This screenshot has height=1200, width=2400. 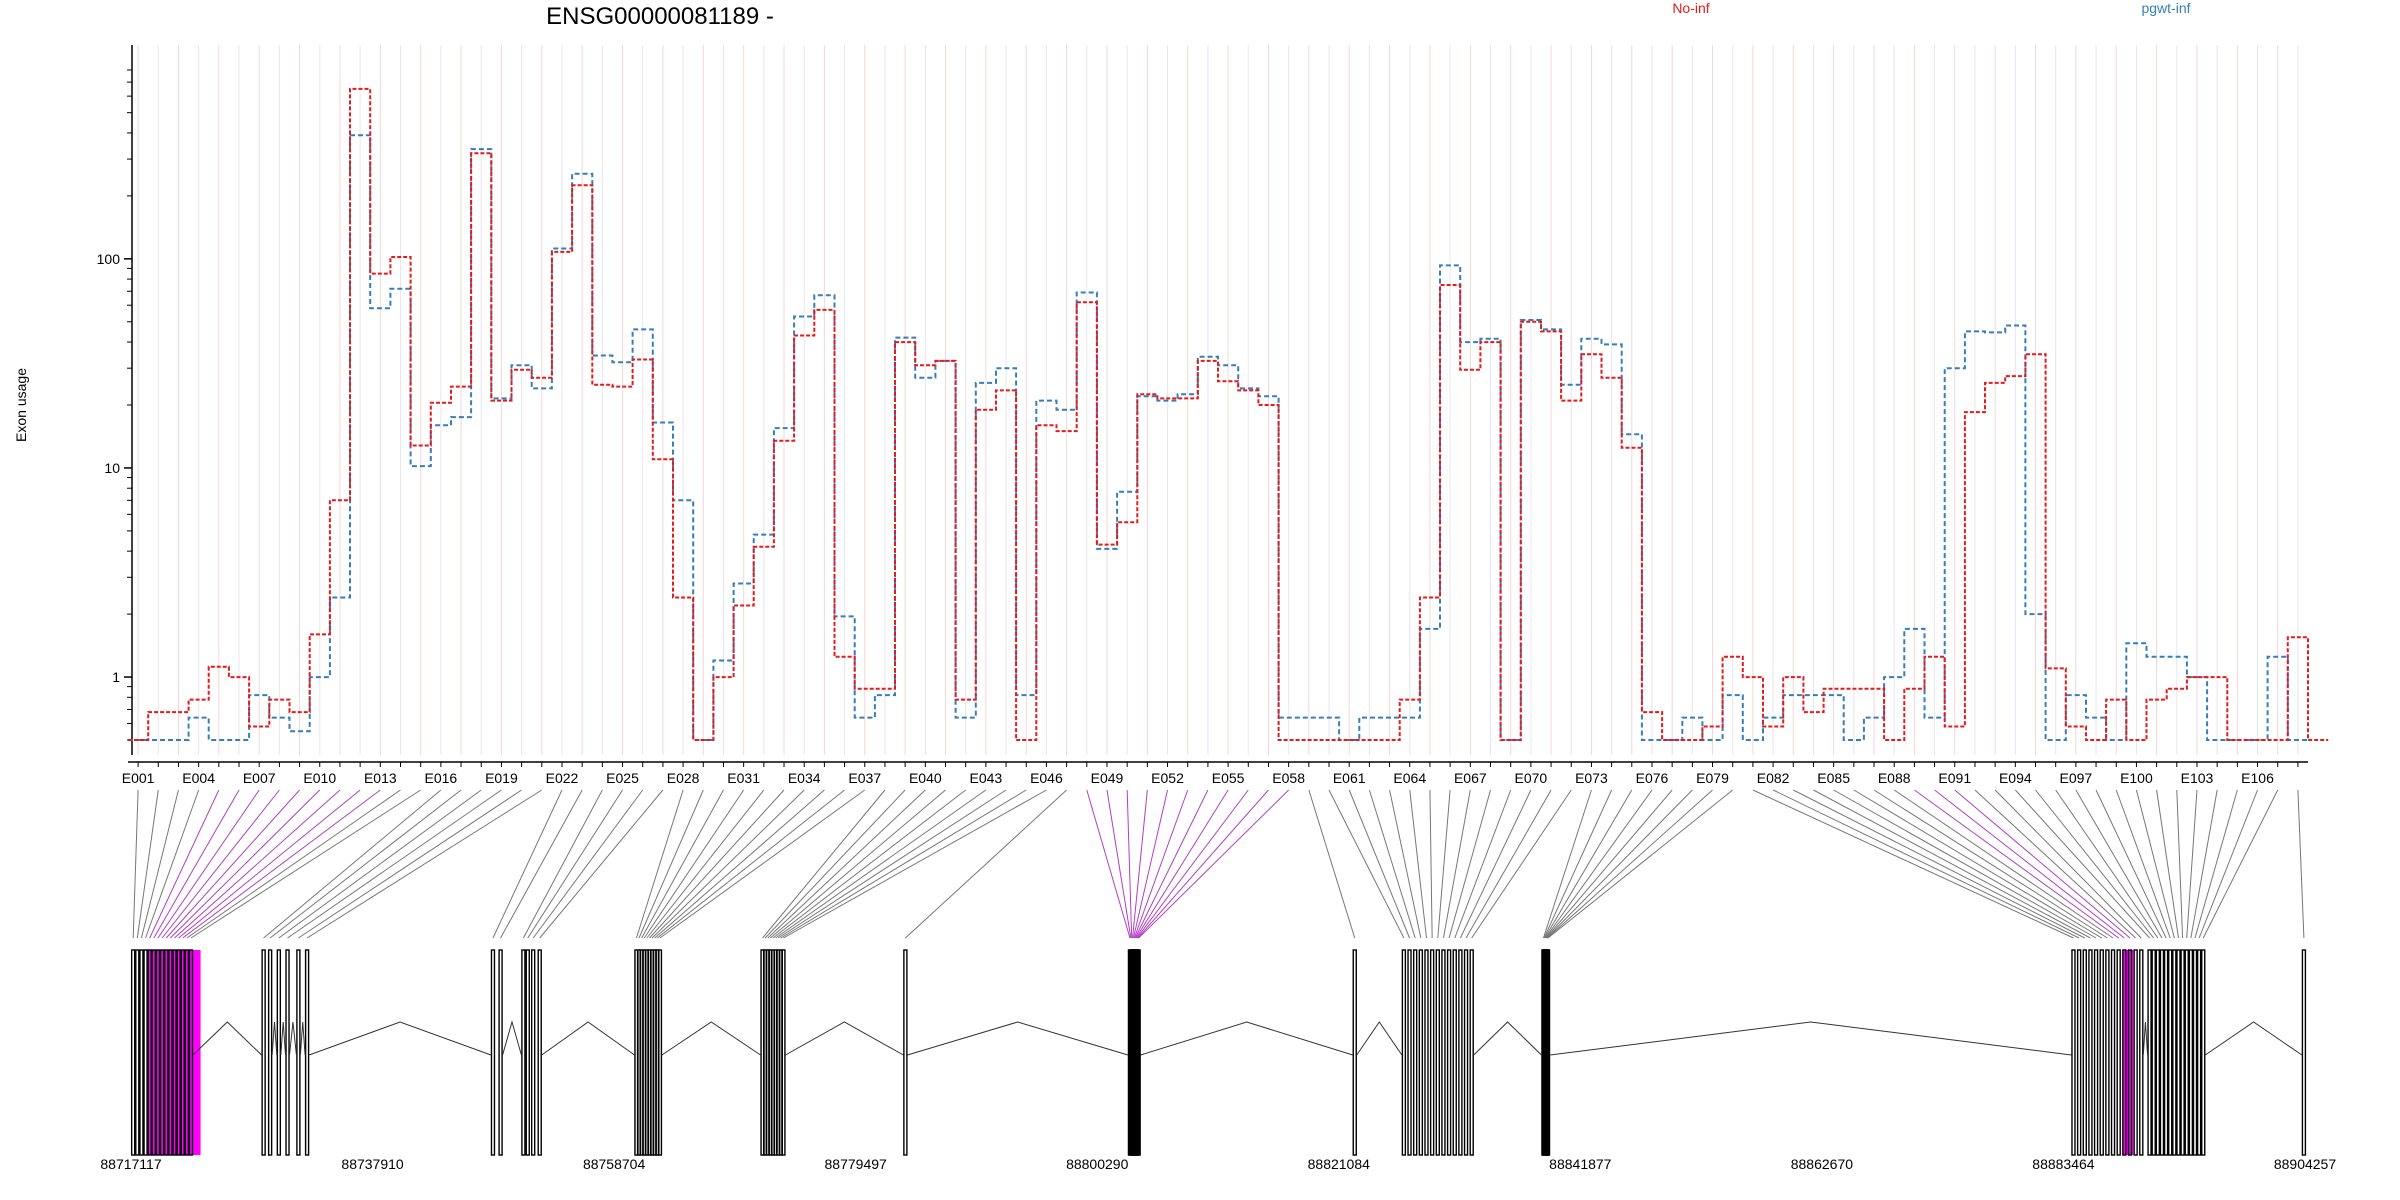 What do you see at coordinates (138, 778) in the screenshot?
I see `exon-tick-label: E001` at bounding box center [138, 778].